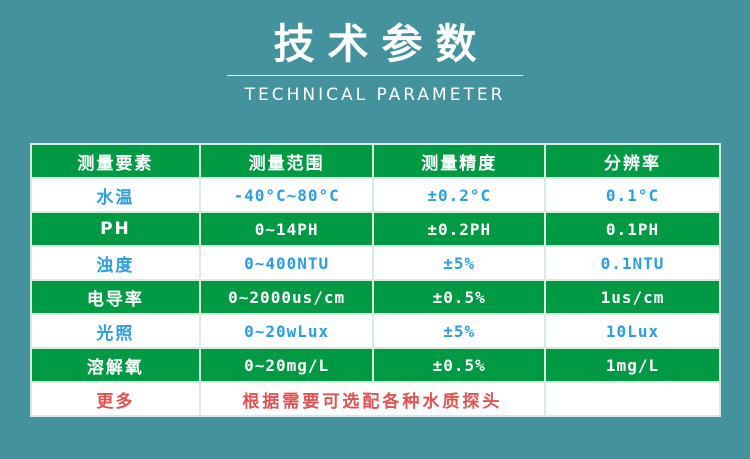 This screenshot has height=459, width=750. I want to click on range-value: 0~2000us/cm, so click(286, 297).